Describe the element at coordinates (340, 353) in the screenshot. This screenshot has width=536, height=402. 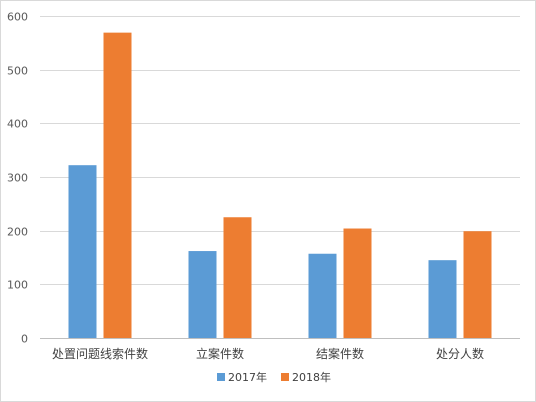
I see `x-category-label: 结案件数` at that location.